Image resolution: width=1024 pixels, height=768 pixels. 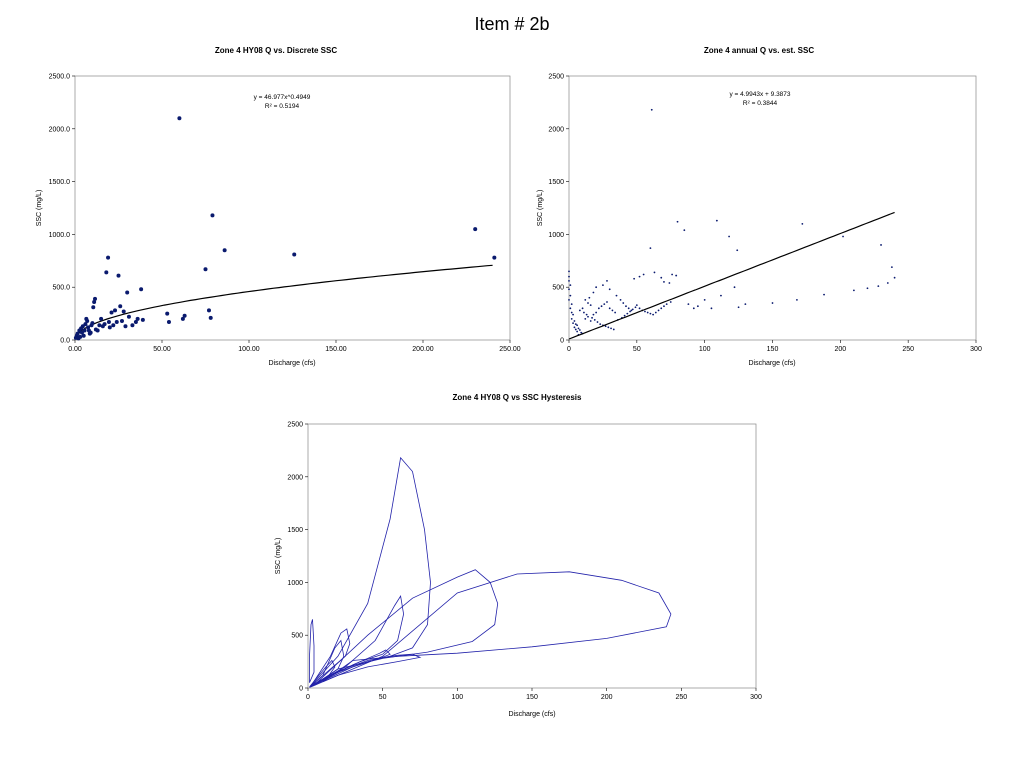 What do you see at coordinates (532, 697) in the screenshot?
I see `x-tick-label: 150` at bounding box center [532, 697].